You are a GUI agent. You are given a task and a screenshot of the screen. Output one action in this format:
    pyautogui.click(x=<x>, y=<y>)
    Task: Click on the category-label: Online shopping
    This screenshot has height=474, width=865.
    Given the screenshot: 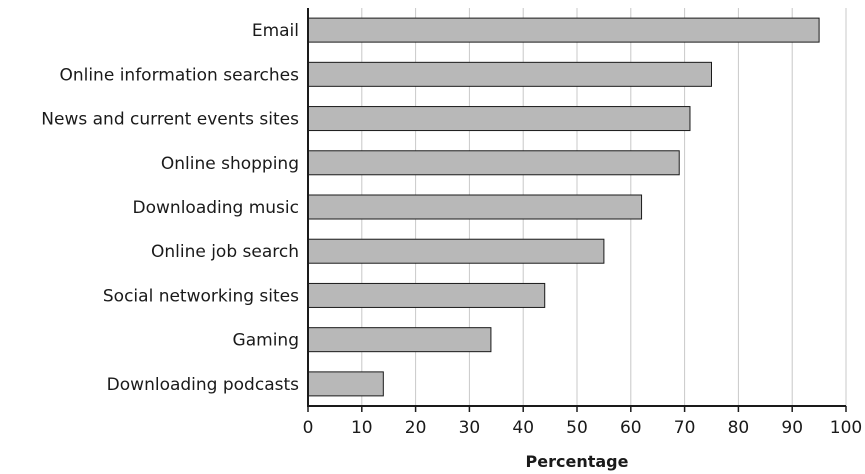 What is the action you would take?
    pyautogui.click(x=230, y=164)
    